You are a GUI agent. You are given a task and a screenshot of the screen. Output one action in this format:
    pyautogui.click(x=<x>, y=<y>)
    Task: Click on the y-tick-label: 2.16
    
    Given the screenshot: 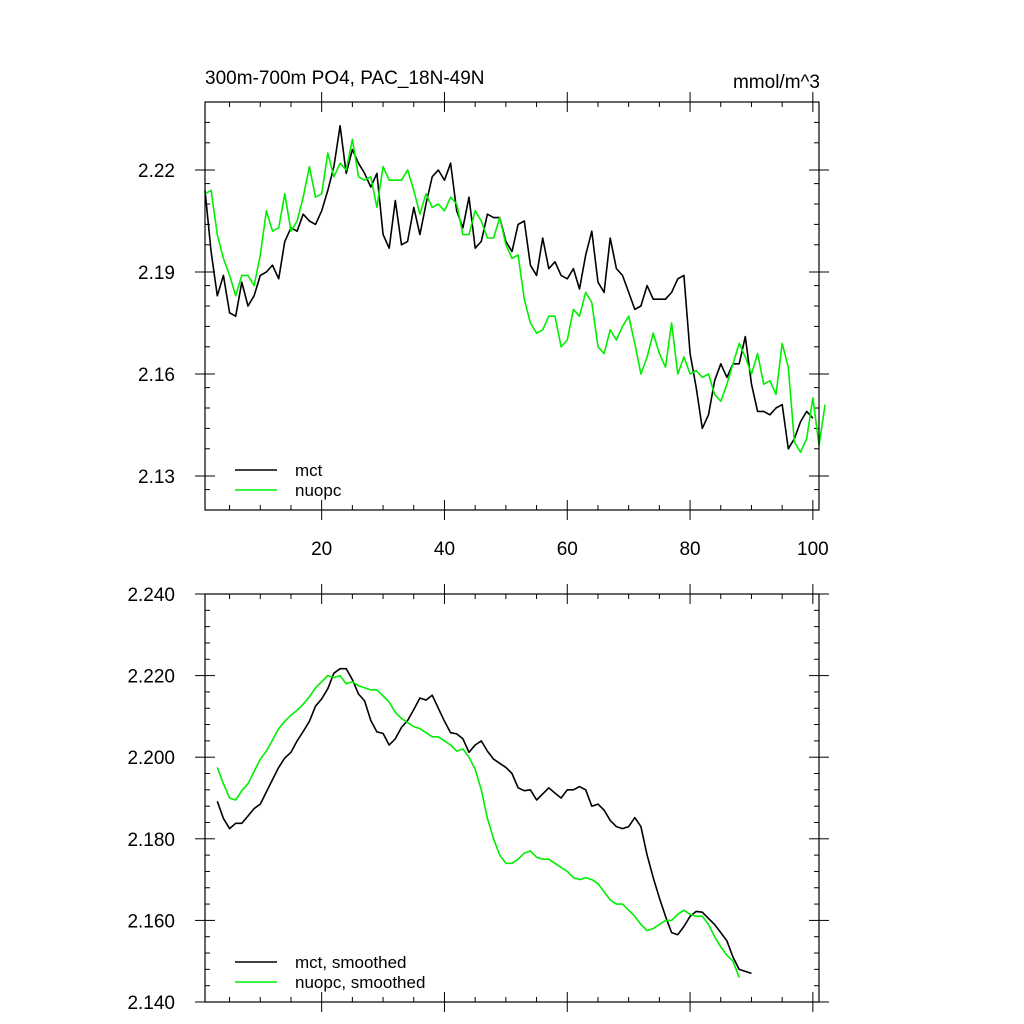 What is the action you would take?
    pyautogui.click(x=156, y=375)
    